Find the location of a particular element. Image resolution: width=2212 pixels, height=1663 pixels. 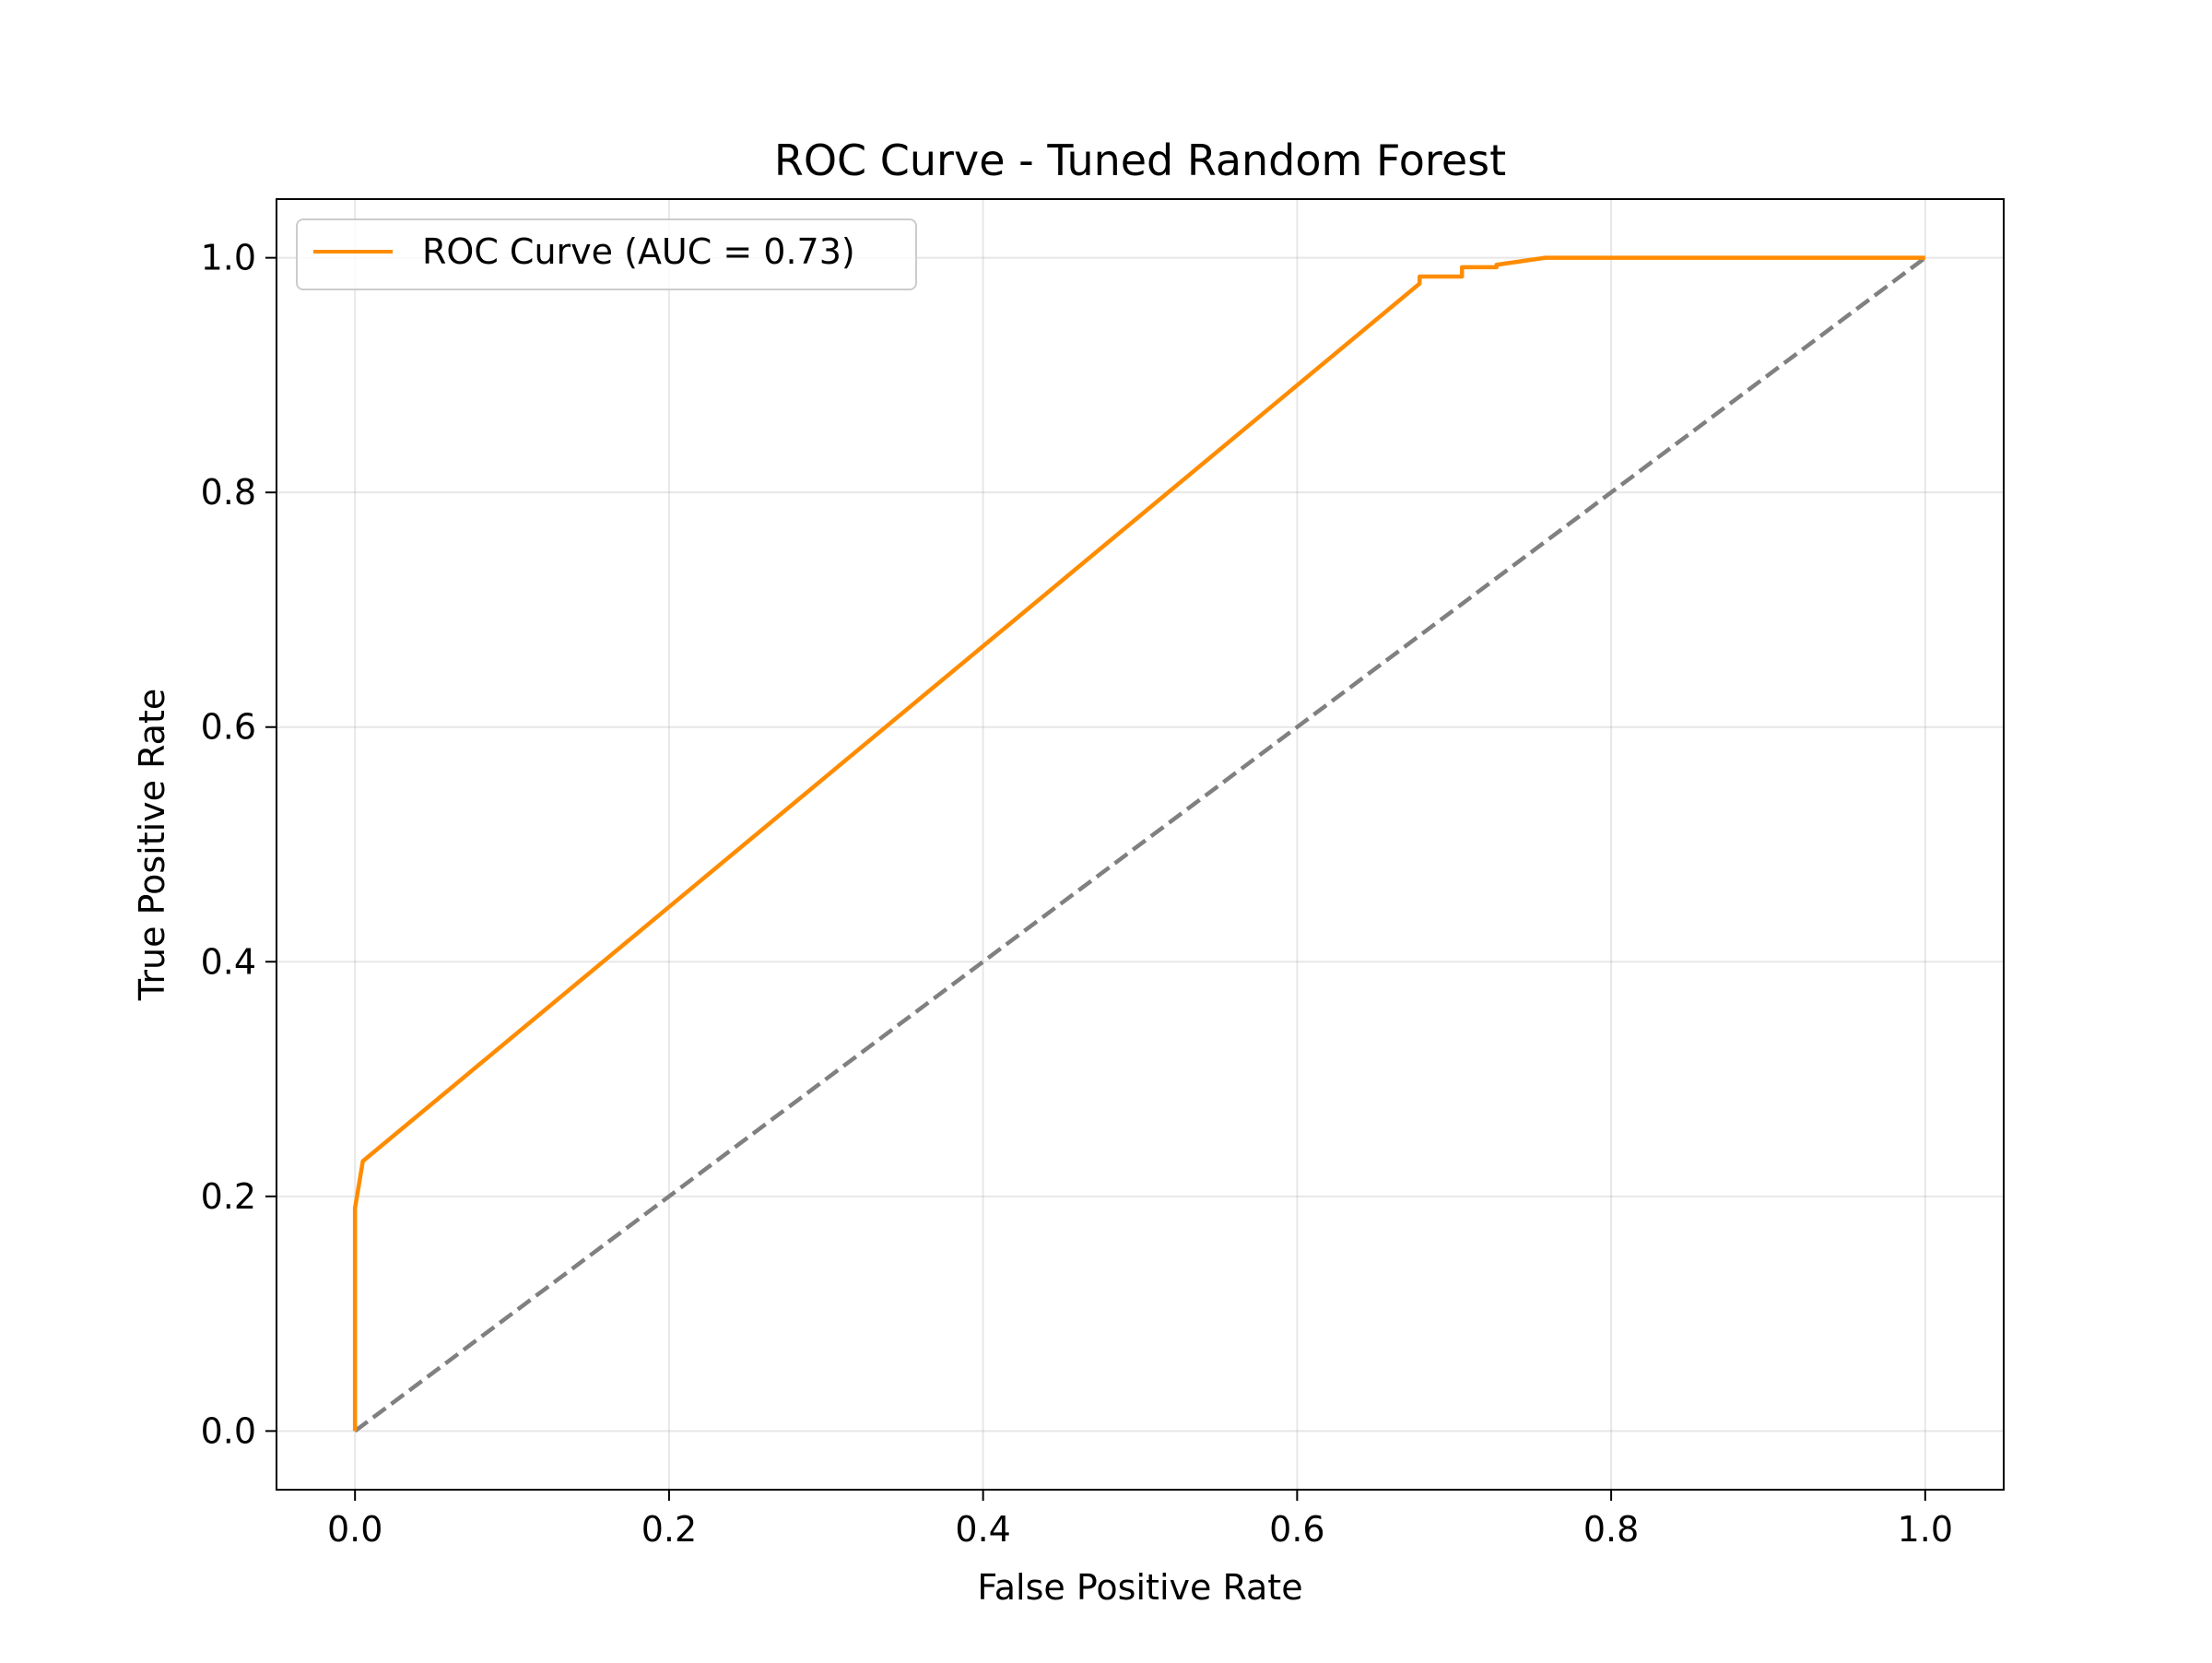

legend: ROC Curve (AUC = 0.73) is located at coordinates (606, 254).